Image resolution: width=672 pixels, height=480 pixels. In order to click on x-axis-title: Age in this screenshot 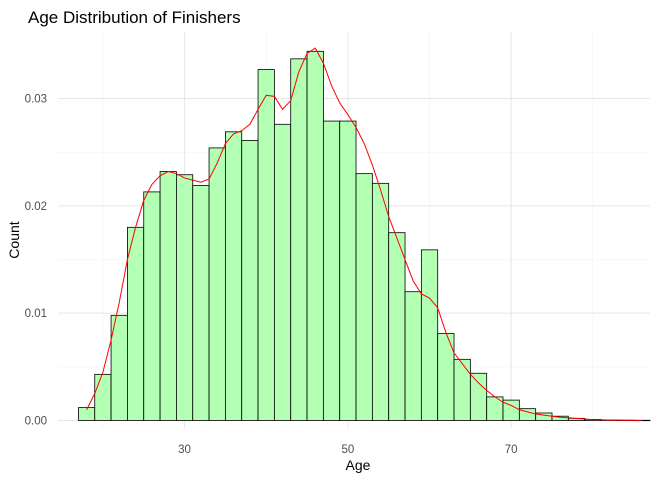, I will do `click(358, 465)`.